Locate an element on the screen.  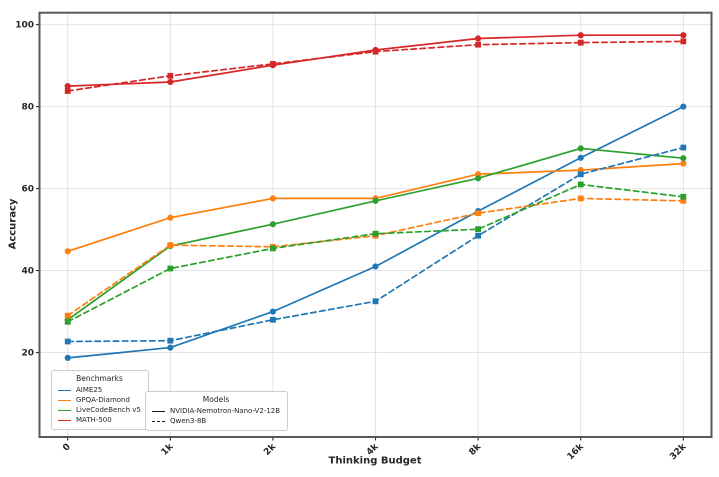
legend-item-label: MATH-500 is located at coordinates (94, 420).